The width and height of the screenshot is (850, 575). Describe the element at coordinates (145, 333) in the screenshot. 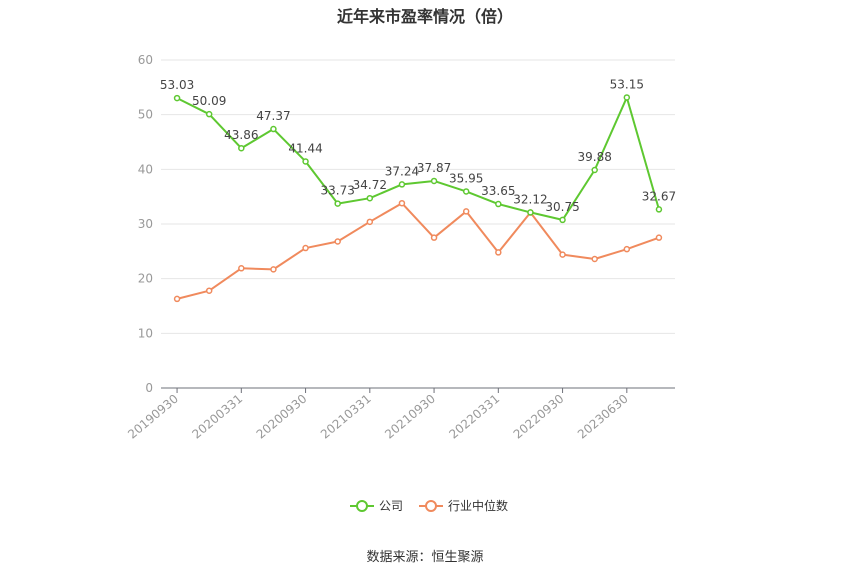

I see `y-tick-label: 10` at that location.